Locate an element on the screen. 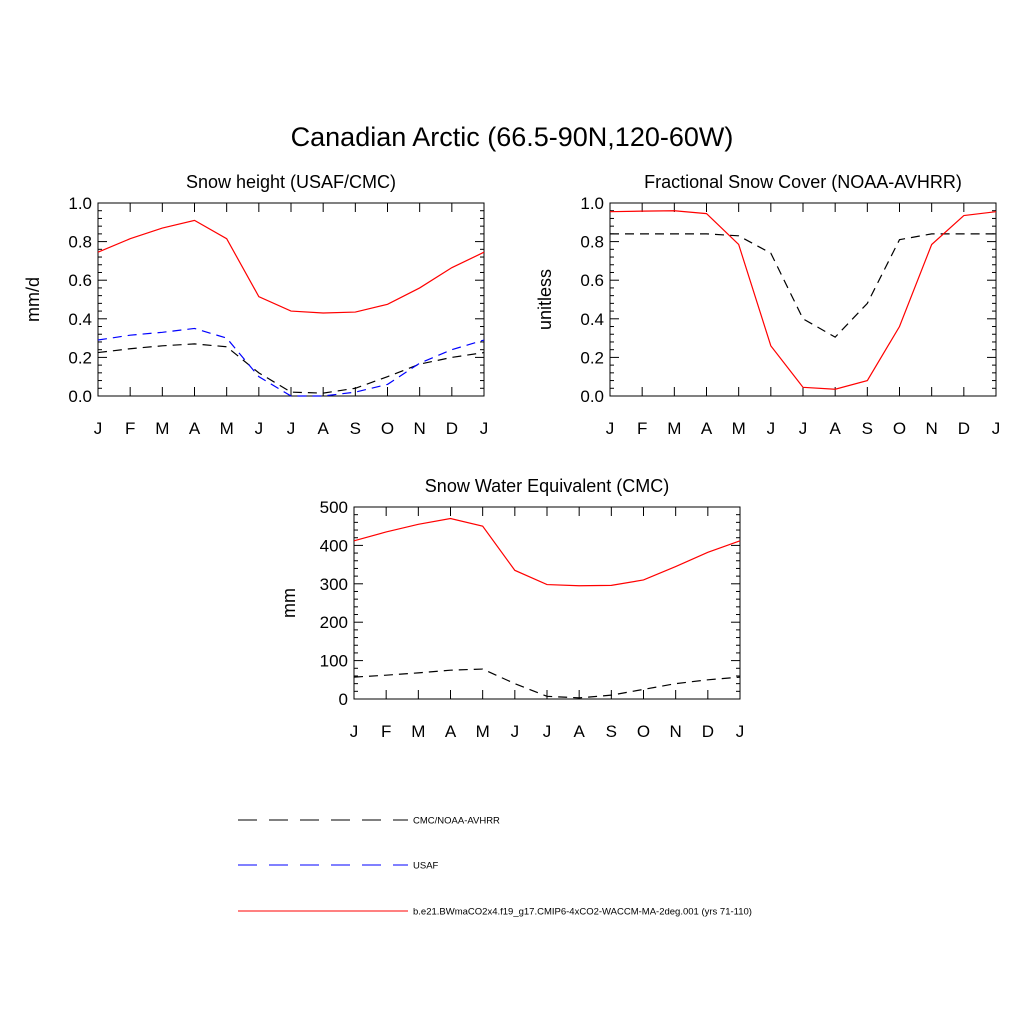 The height and width of the screenshot is (1024, 1024). y-tick-label: 400 is located at coordinates (334, 545).